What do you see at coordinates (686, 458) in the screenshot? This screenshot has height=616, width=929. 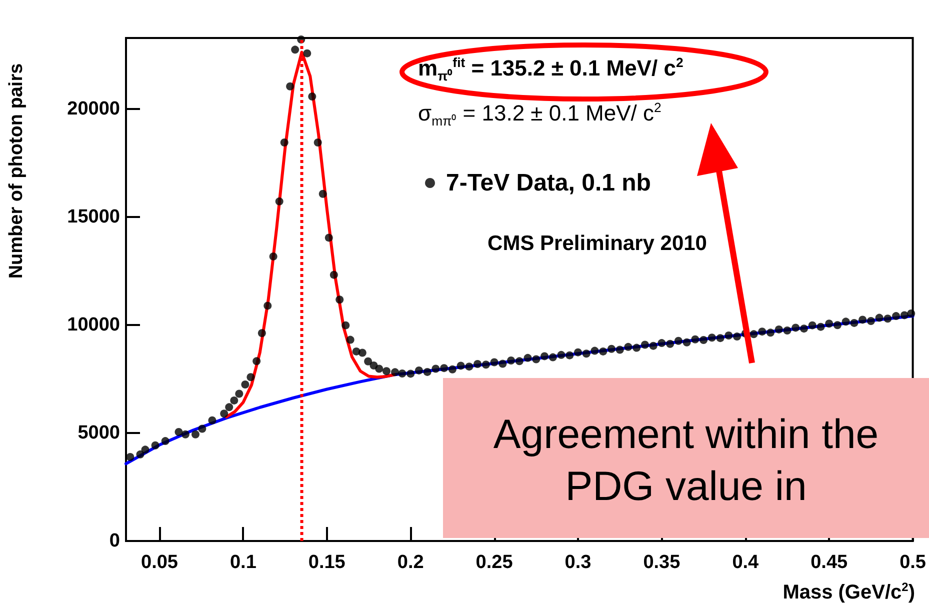 I see `annotation: Agreement within the PDG value in` at bounding box center [686, 458].